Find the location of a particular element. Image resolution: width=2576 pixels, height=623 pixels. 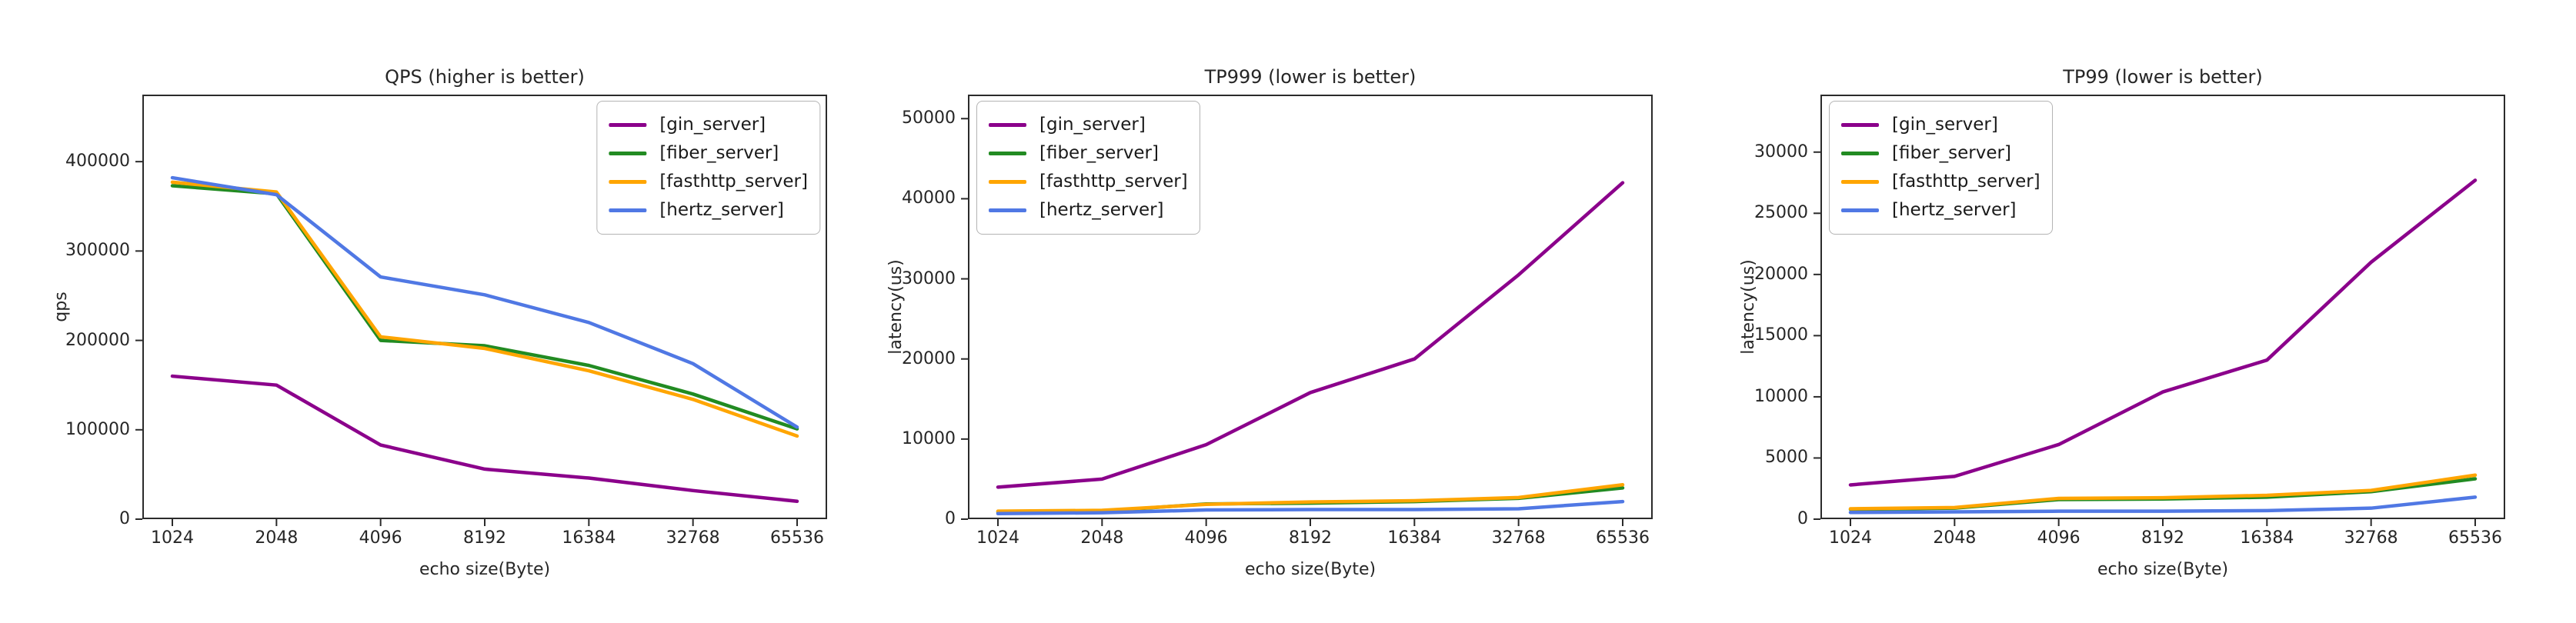

y-tick-label: 200000 is located at coordinates (98, 340).